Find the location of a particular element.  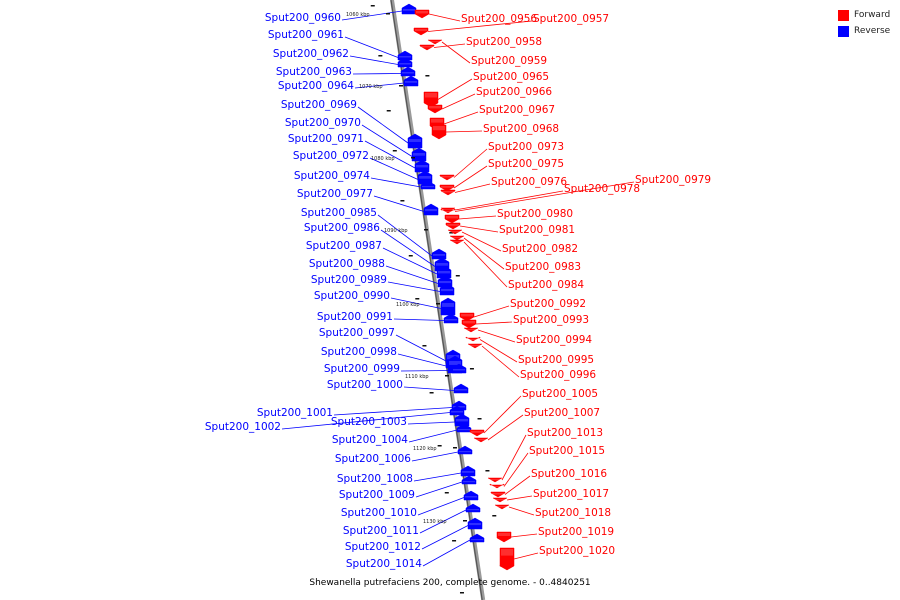

gene-label-Sput200_0979: Sput200_0979 is located at coordinates (673, 180).